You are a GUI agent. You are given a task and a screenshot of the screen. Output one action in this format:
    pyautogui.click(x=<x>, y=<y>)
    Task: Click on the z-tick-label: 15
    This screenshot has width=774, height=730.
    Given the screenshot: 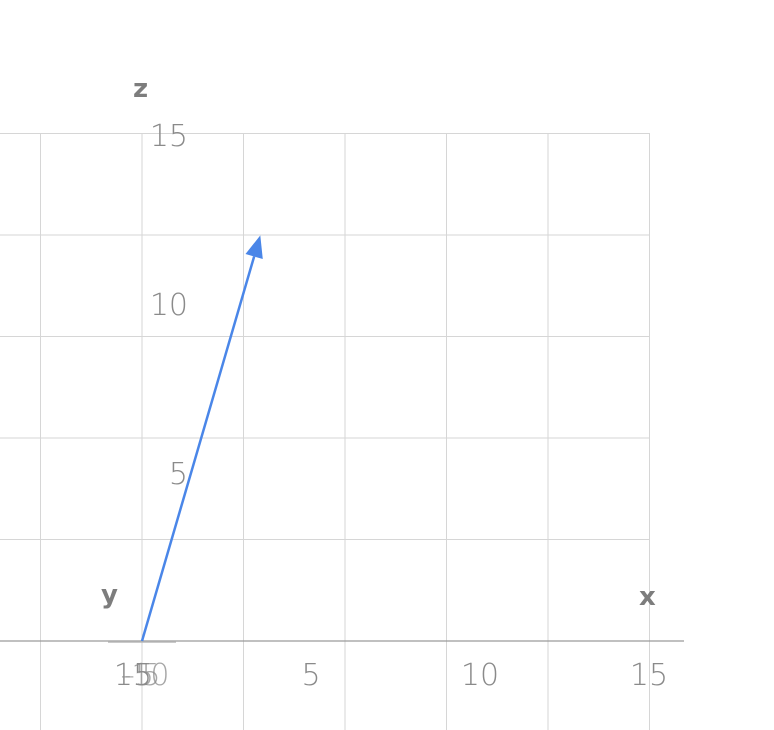 What is the action you would take?
    pyautogui.click(x=169, y=136)
    